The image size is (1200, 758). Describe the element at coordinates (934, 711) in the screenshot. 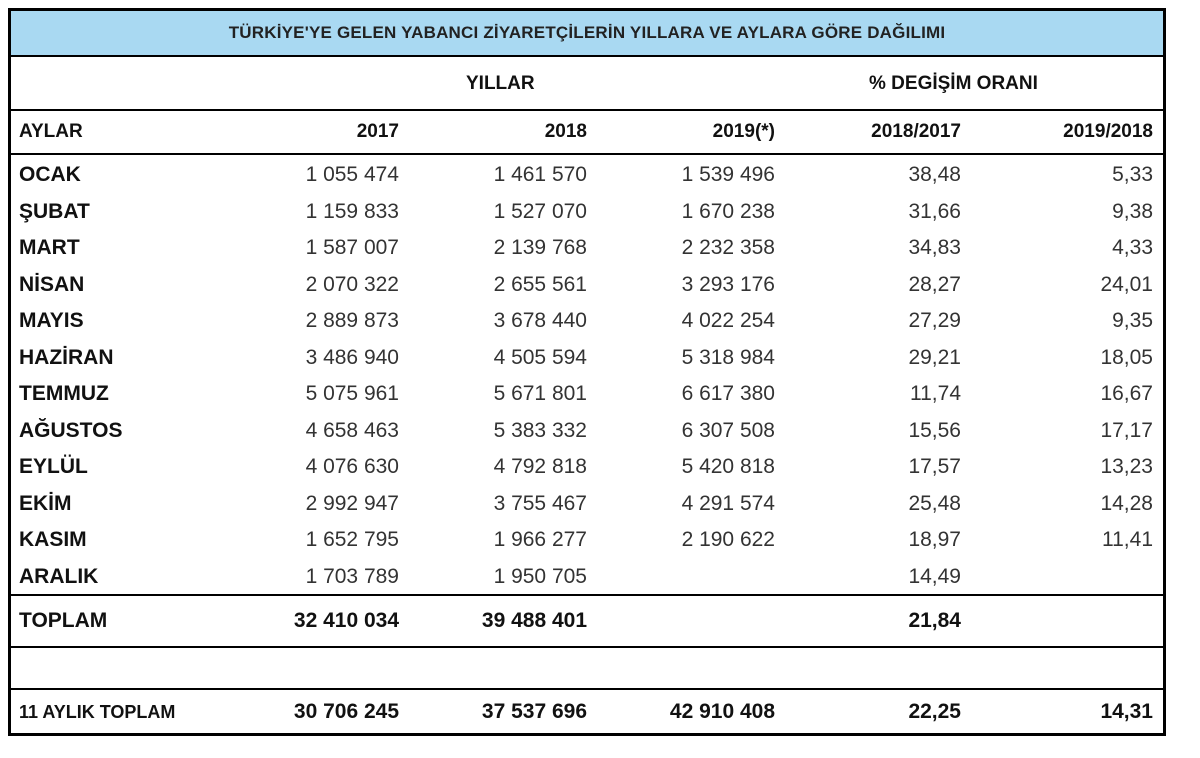

I see `eleven-month-total-change-2018-2017: 22,25` at that location.